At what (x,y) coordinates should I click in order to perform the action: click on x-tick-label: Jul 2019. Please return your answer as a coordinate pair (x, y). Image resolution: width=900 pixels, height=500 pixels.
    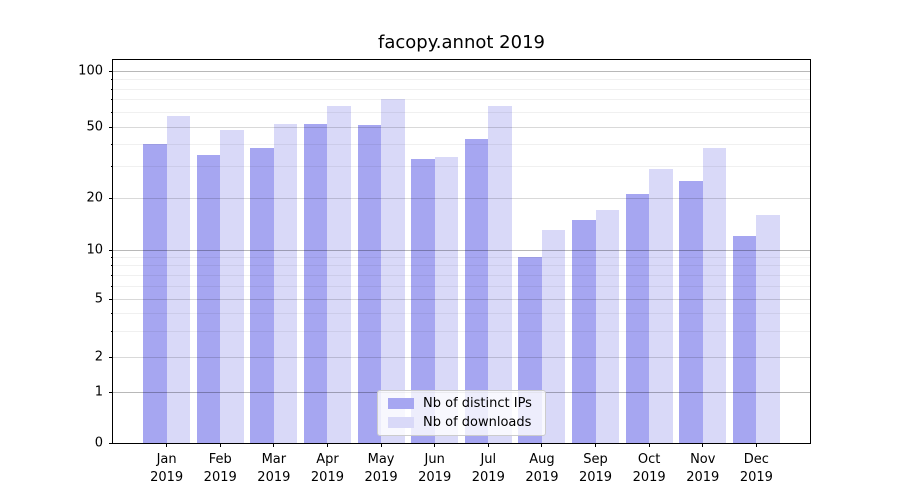
    Looking at the image, I should click on (488, 469).